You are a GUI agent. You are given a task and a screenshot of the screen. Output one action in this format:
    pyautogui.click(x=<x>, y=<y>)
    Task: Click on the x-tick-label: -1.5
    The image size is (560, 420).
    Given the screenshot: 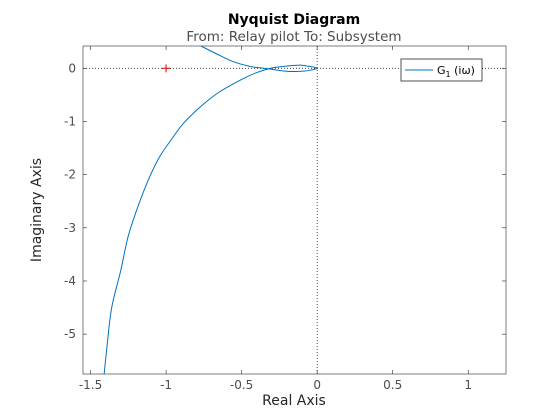 What is the action you would take?
    pyautogui.click(x=90, y=385)
    